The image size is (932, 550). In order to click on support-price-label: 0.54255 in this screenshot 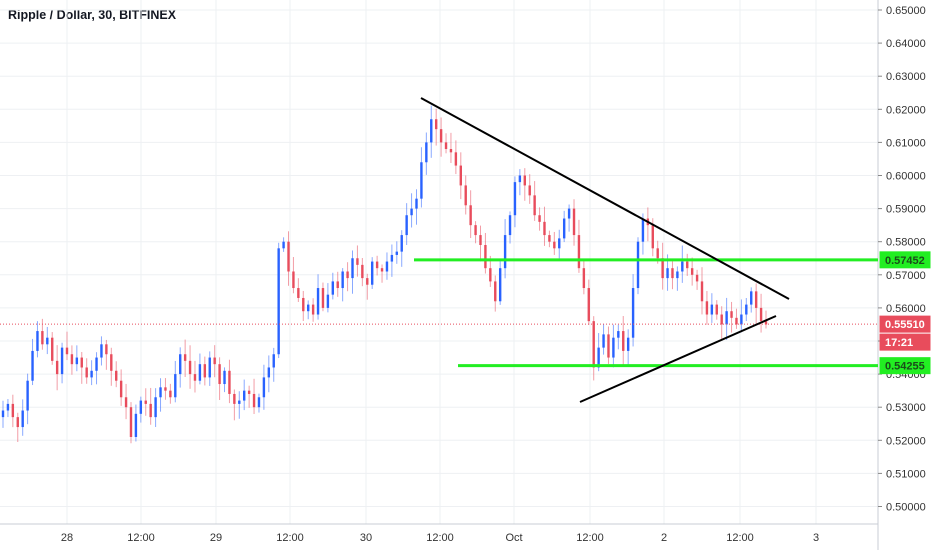, I will do `click(905, 366)`.